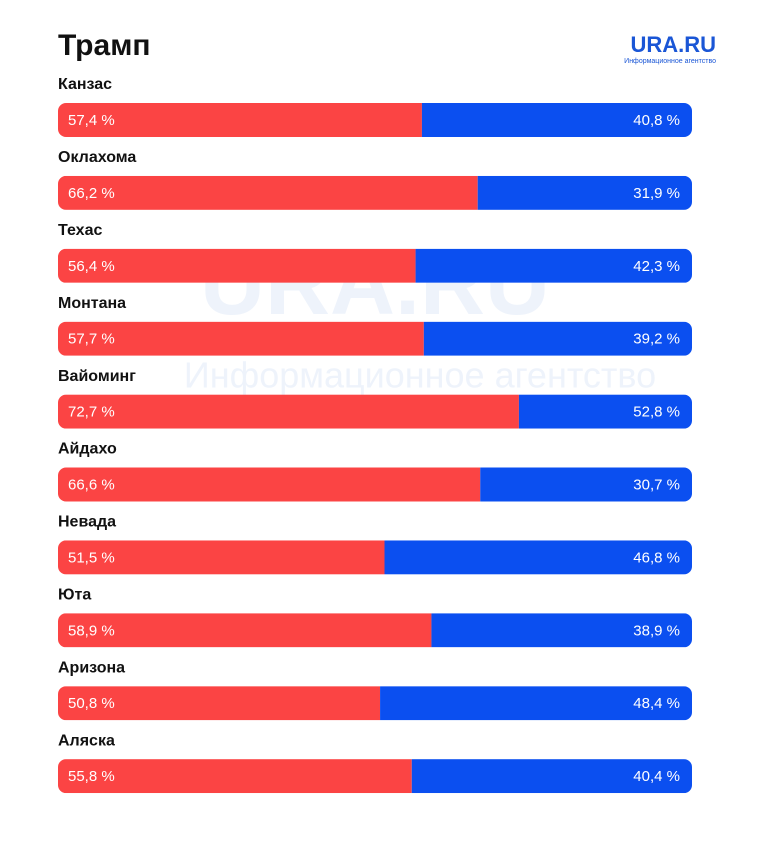 The image size is (760, 861). I want to click on value-label: 38,9 %, so click(656, 630).